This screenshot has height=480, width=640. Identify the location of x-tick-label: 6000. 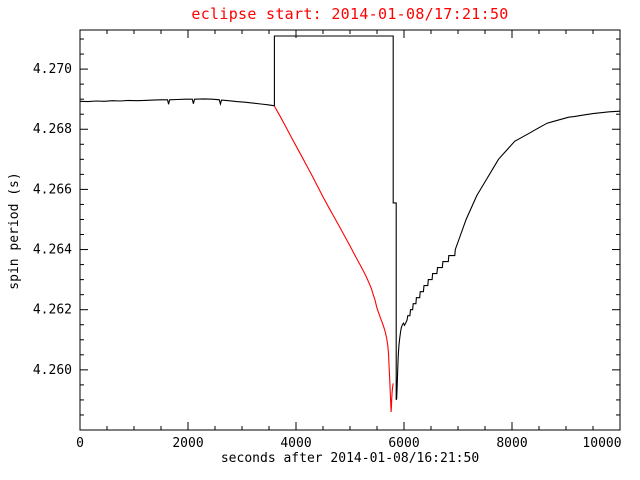
(403, 443).